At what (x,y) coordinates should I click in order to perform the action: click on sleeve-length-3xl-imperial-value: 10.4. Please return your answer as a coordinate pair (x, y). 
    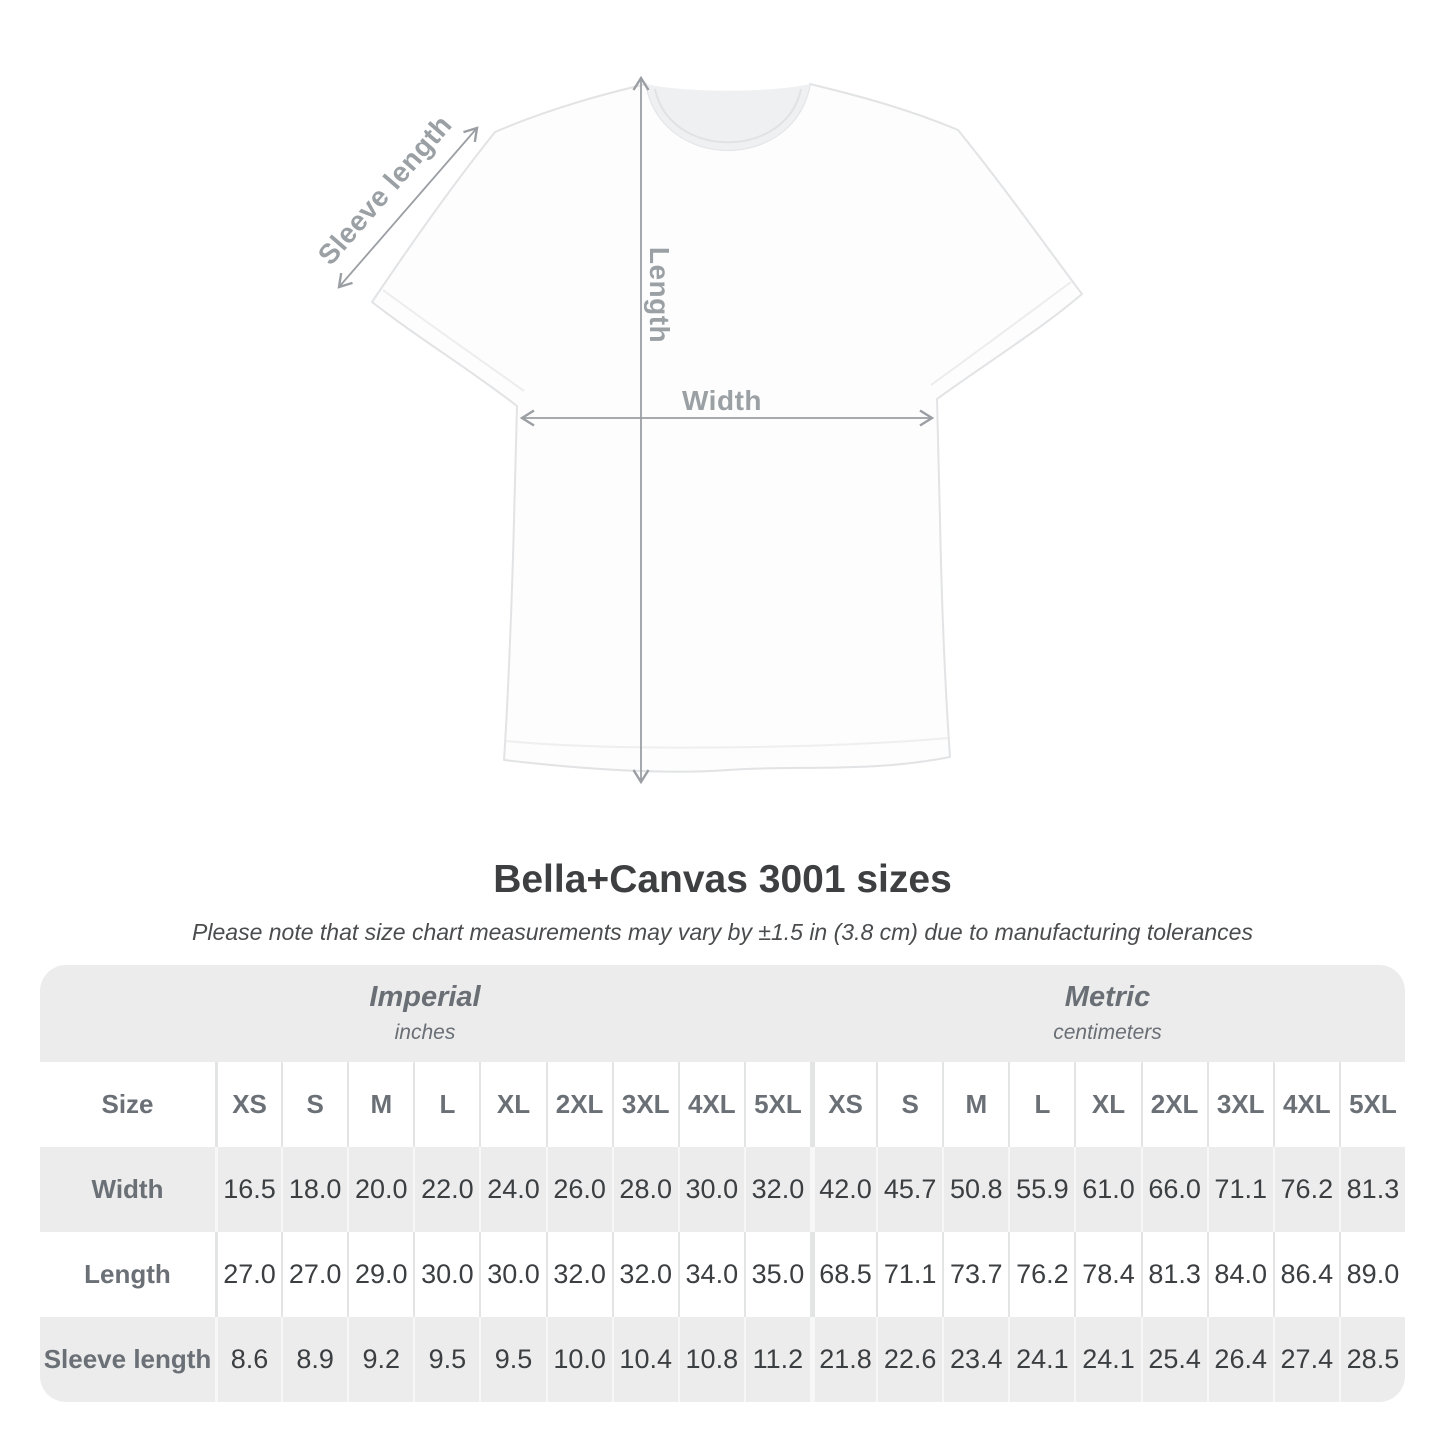
    Looking at the image, I should click on (644, 1359).